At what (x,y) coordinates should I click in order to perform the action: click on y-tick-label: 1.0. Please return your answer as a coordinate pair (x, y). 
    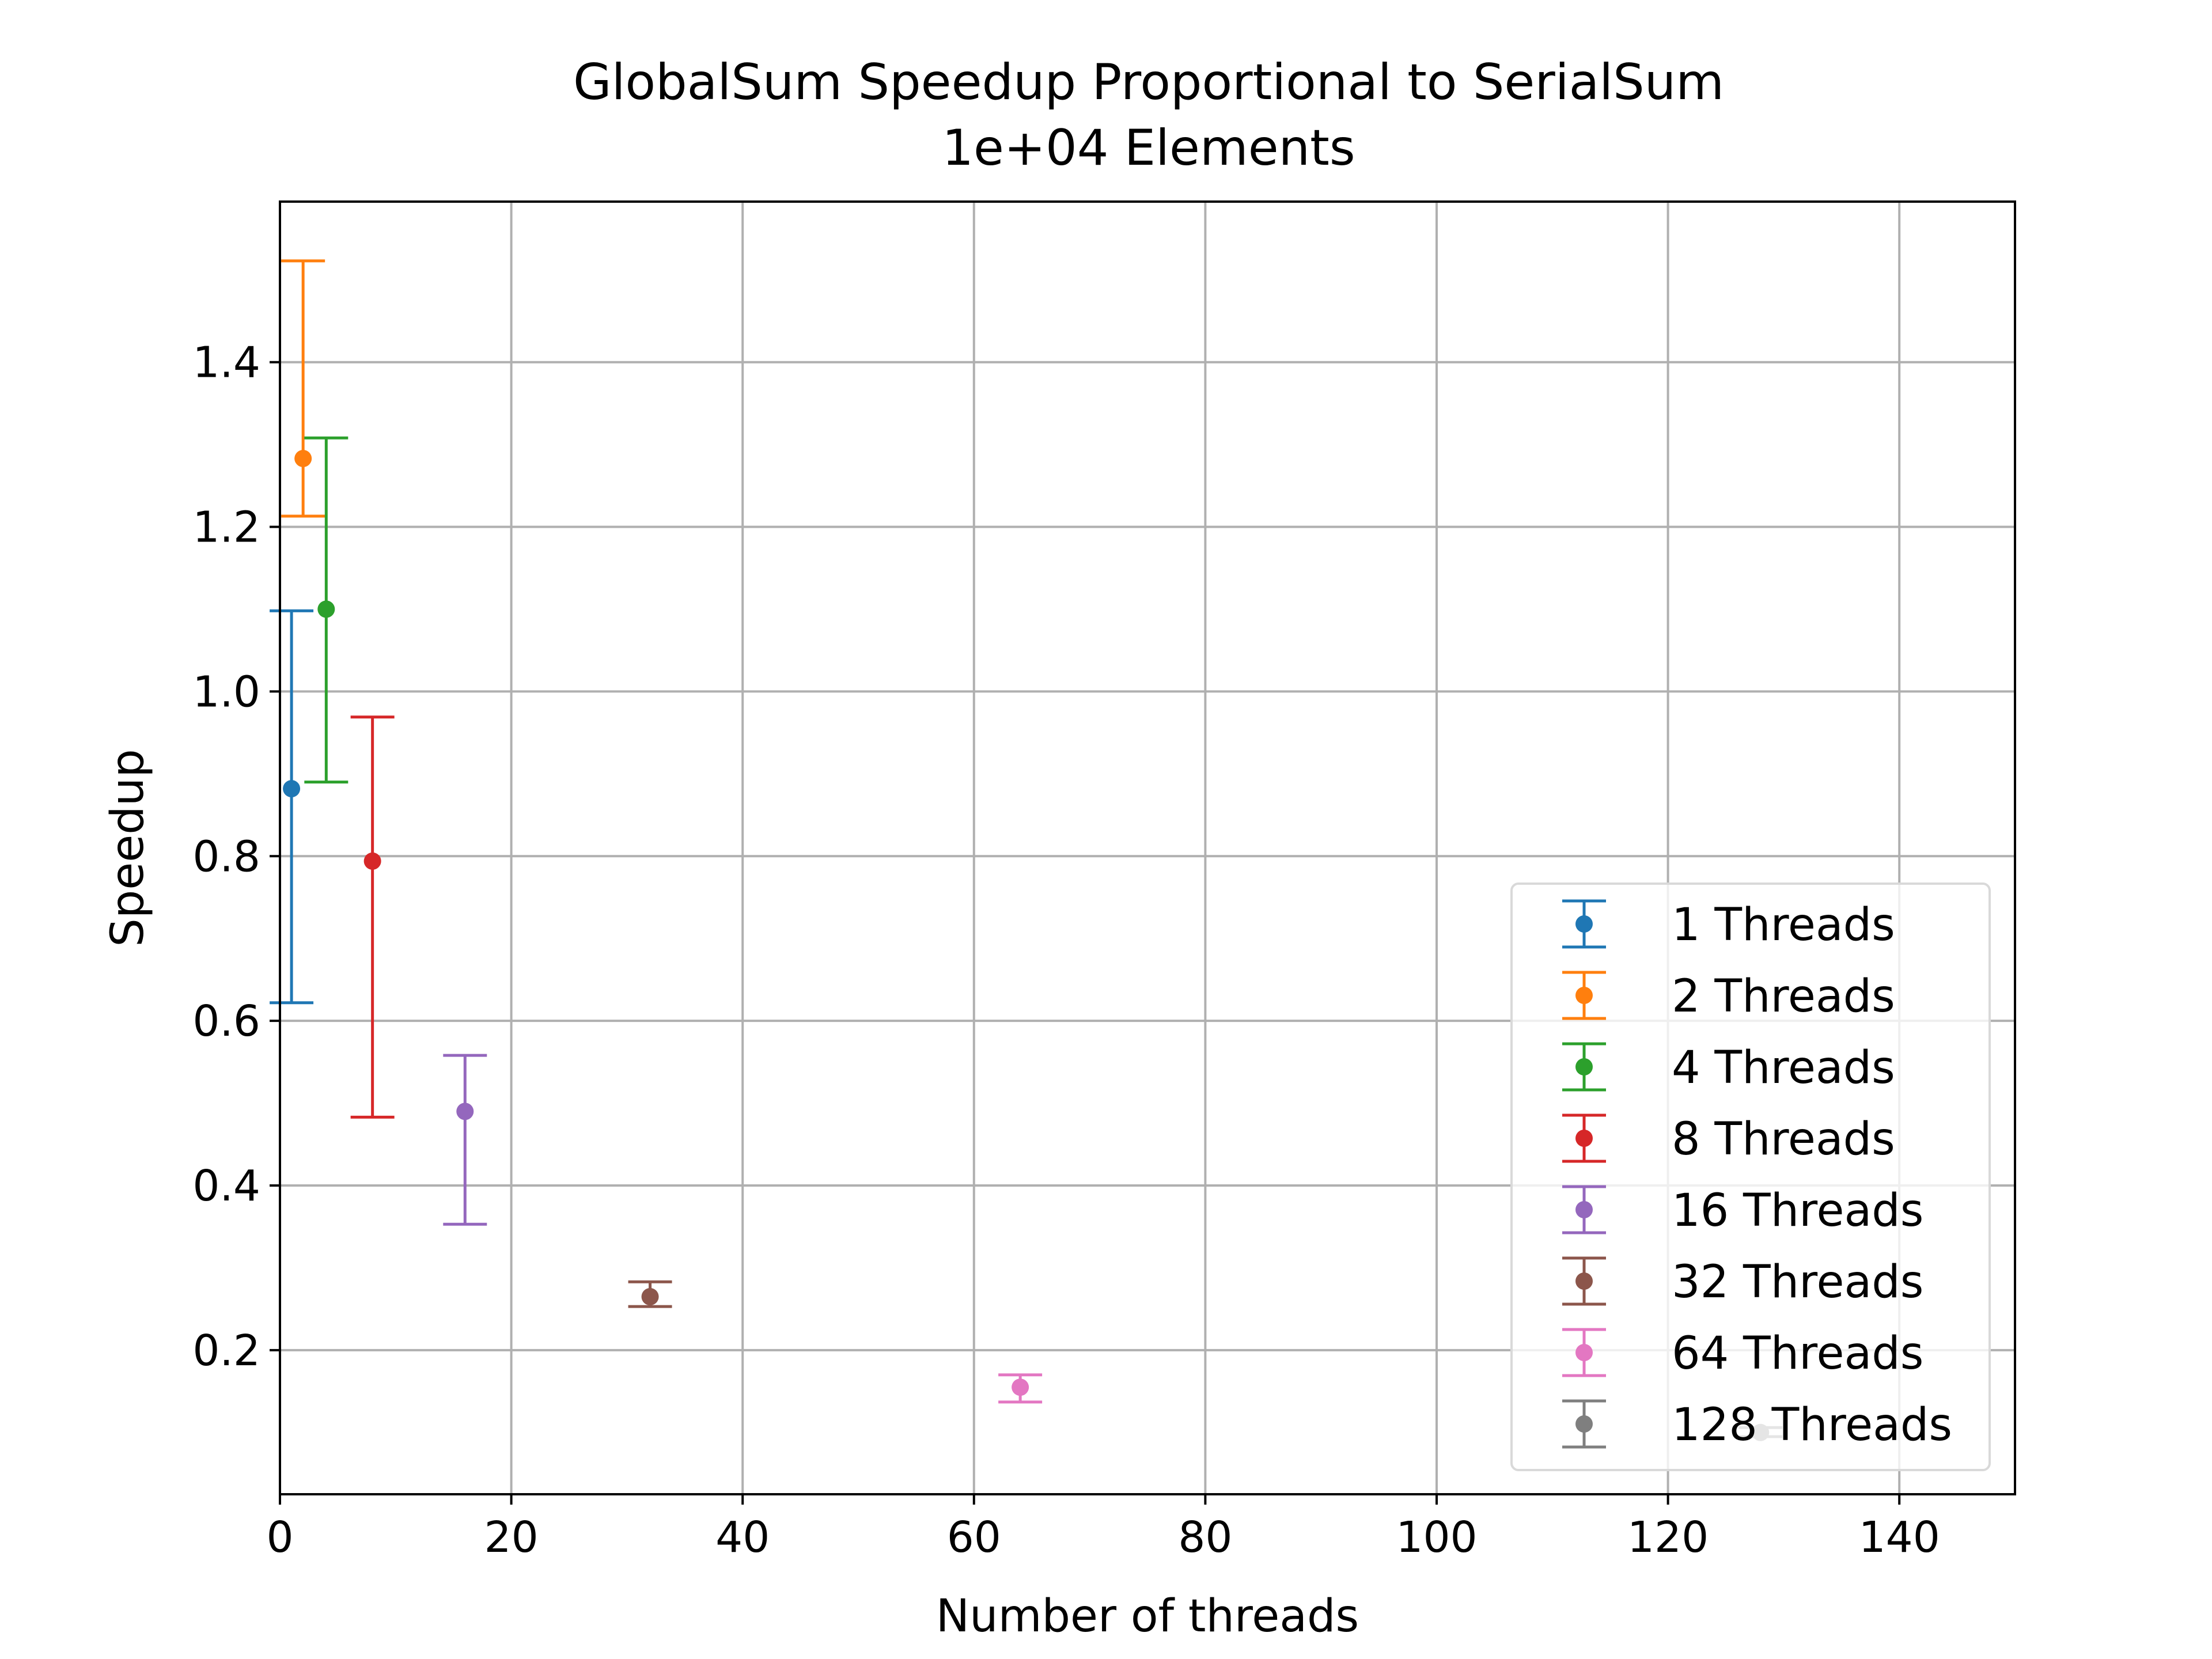
    Looking at the image, I should click on (226, 692).